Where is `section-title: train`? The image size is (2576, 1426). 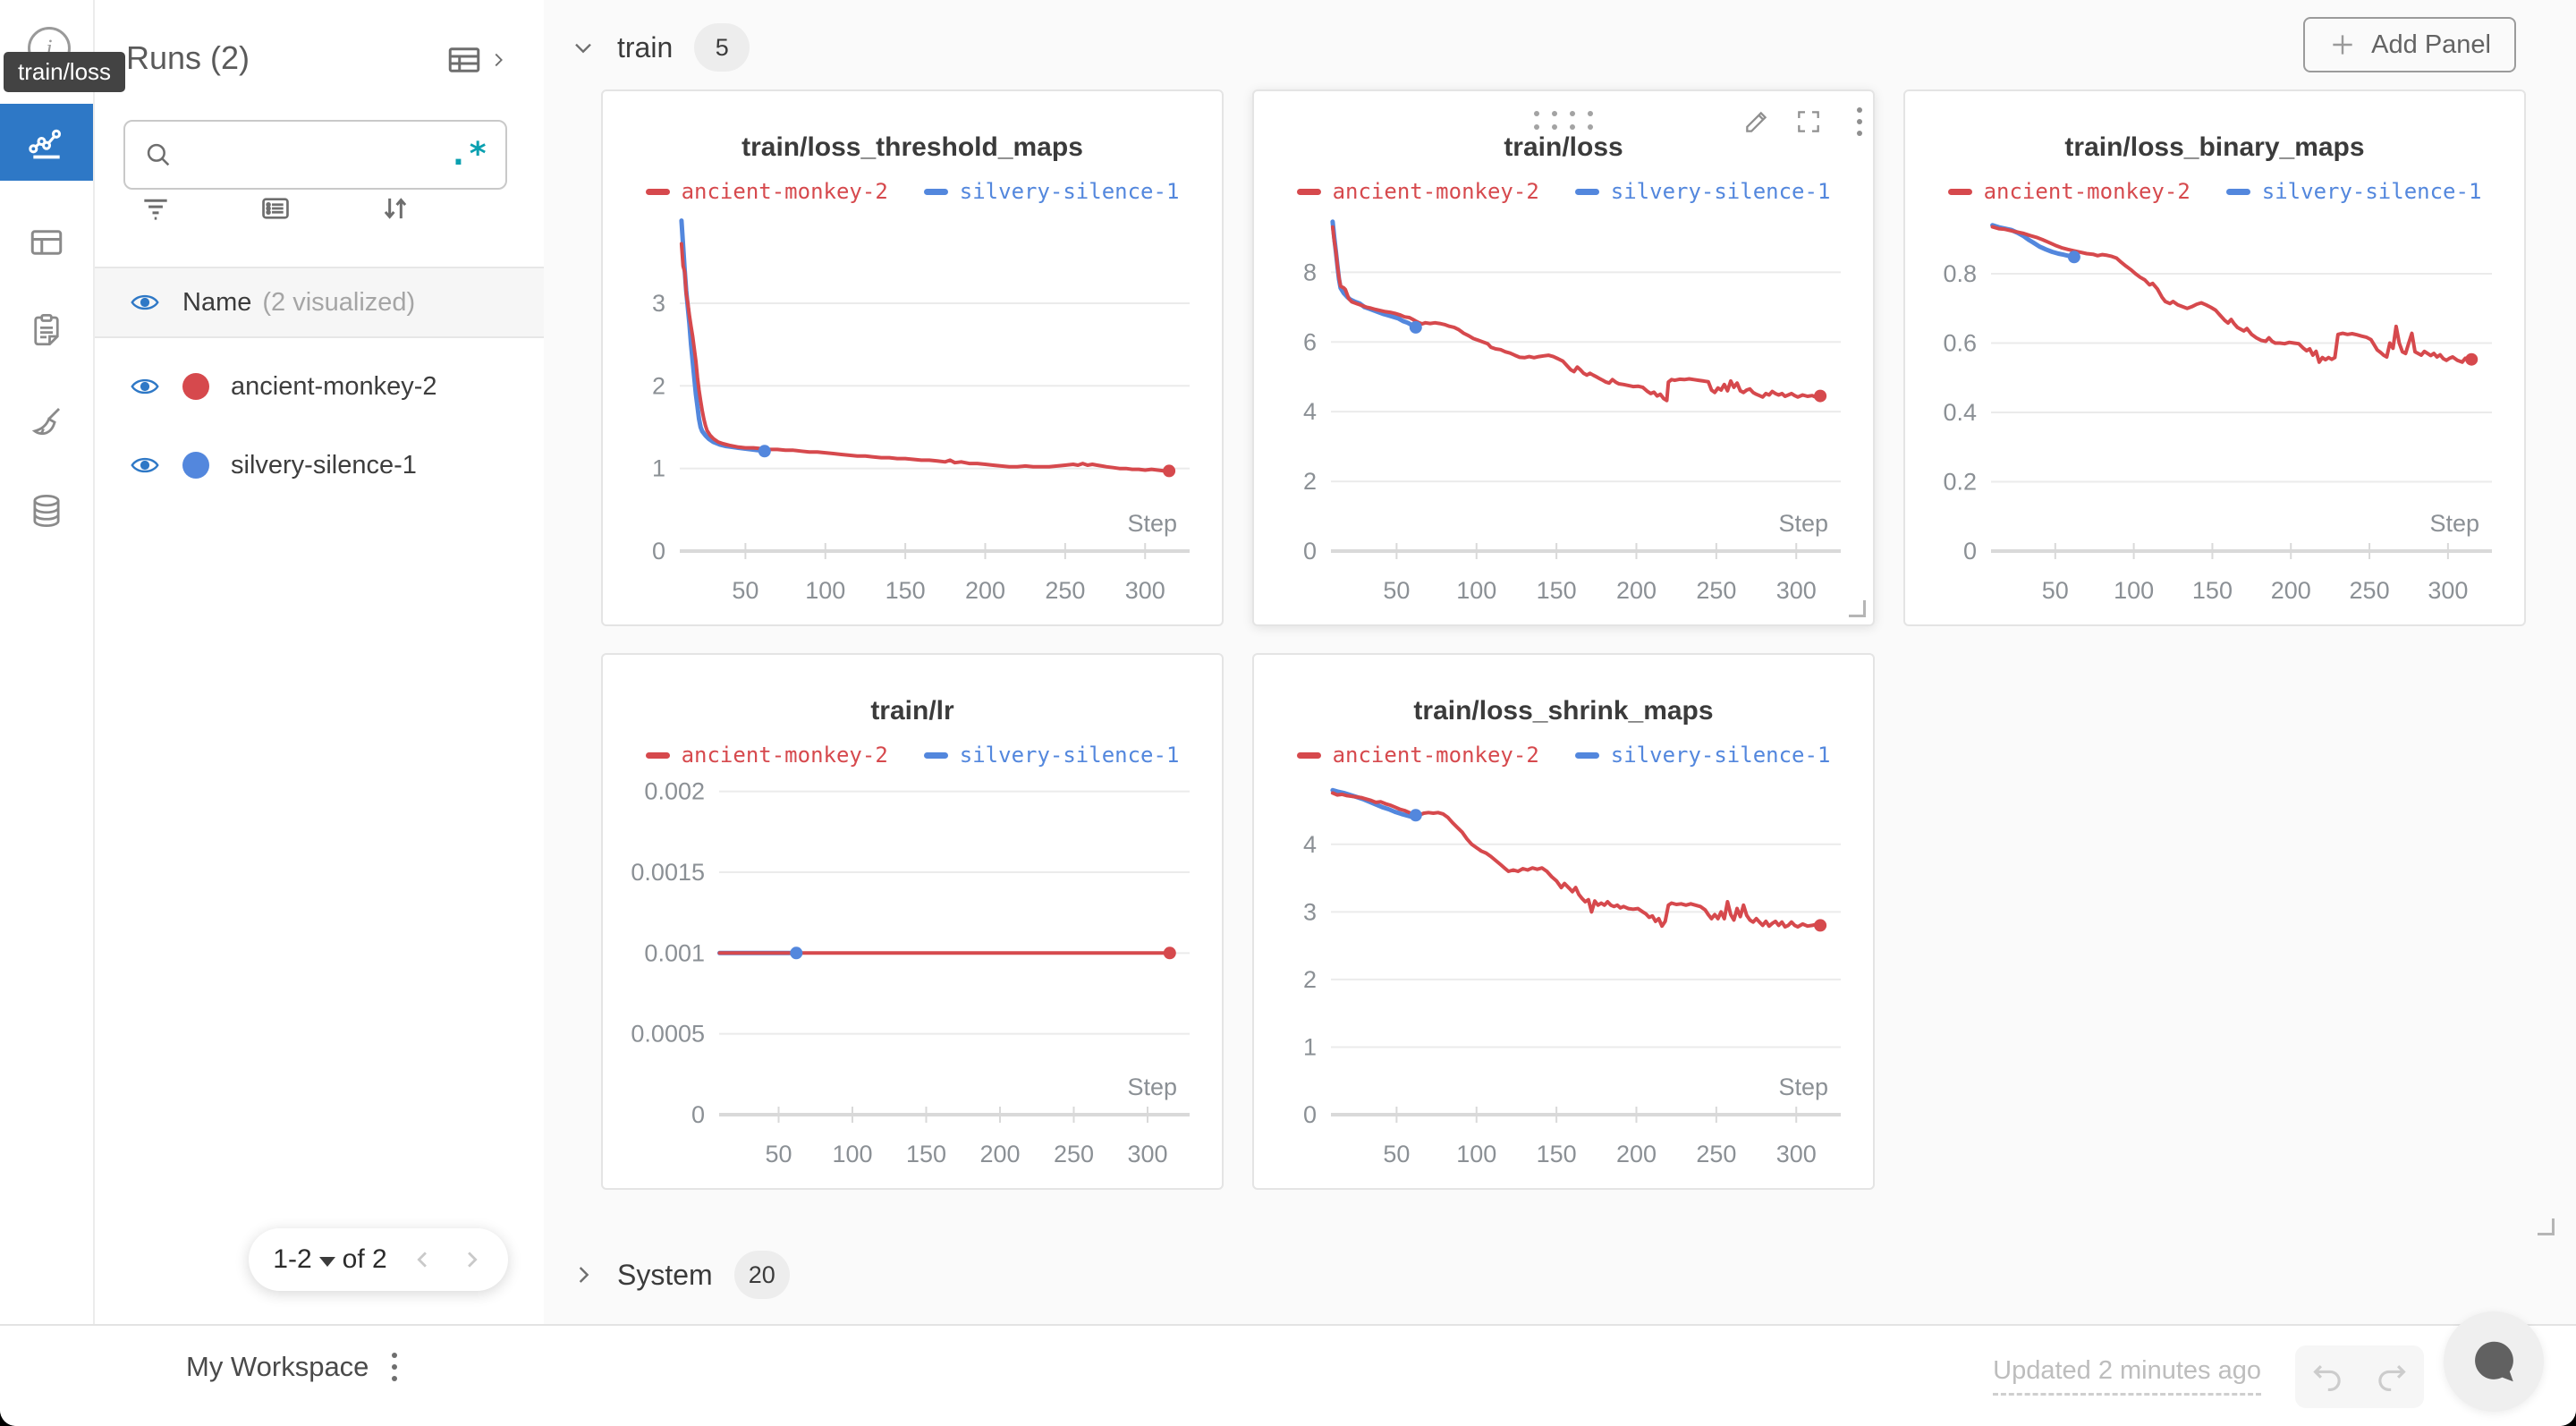 section-title: train is located at coordinates (645, 47).